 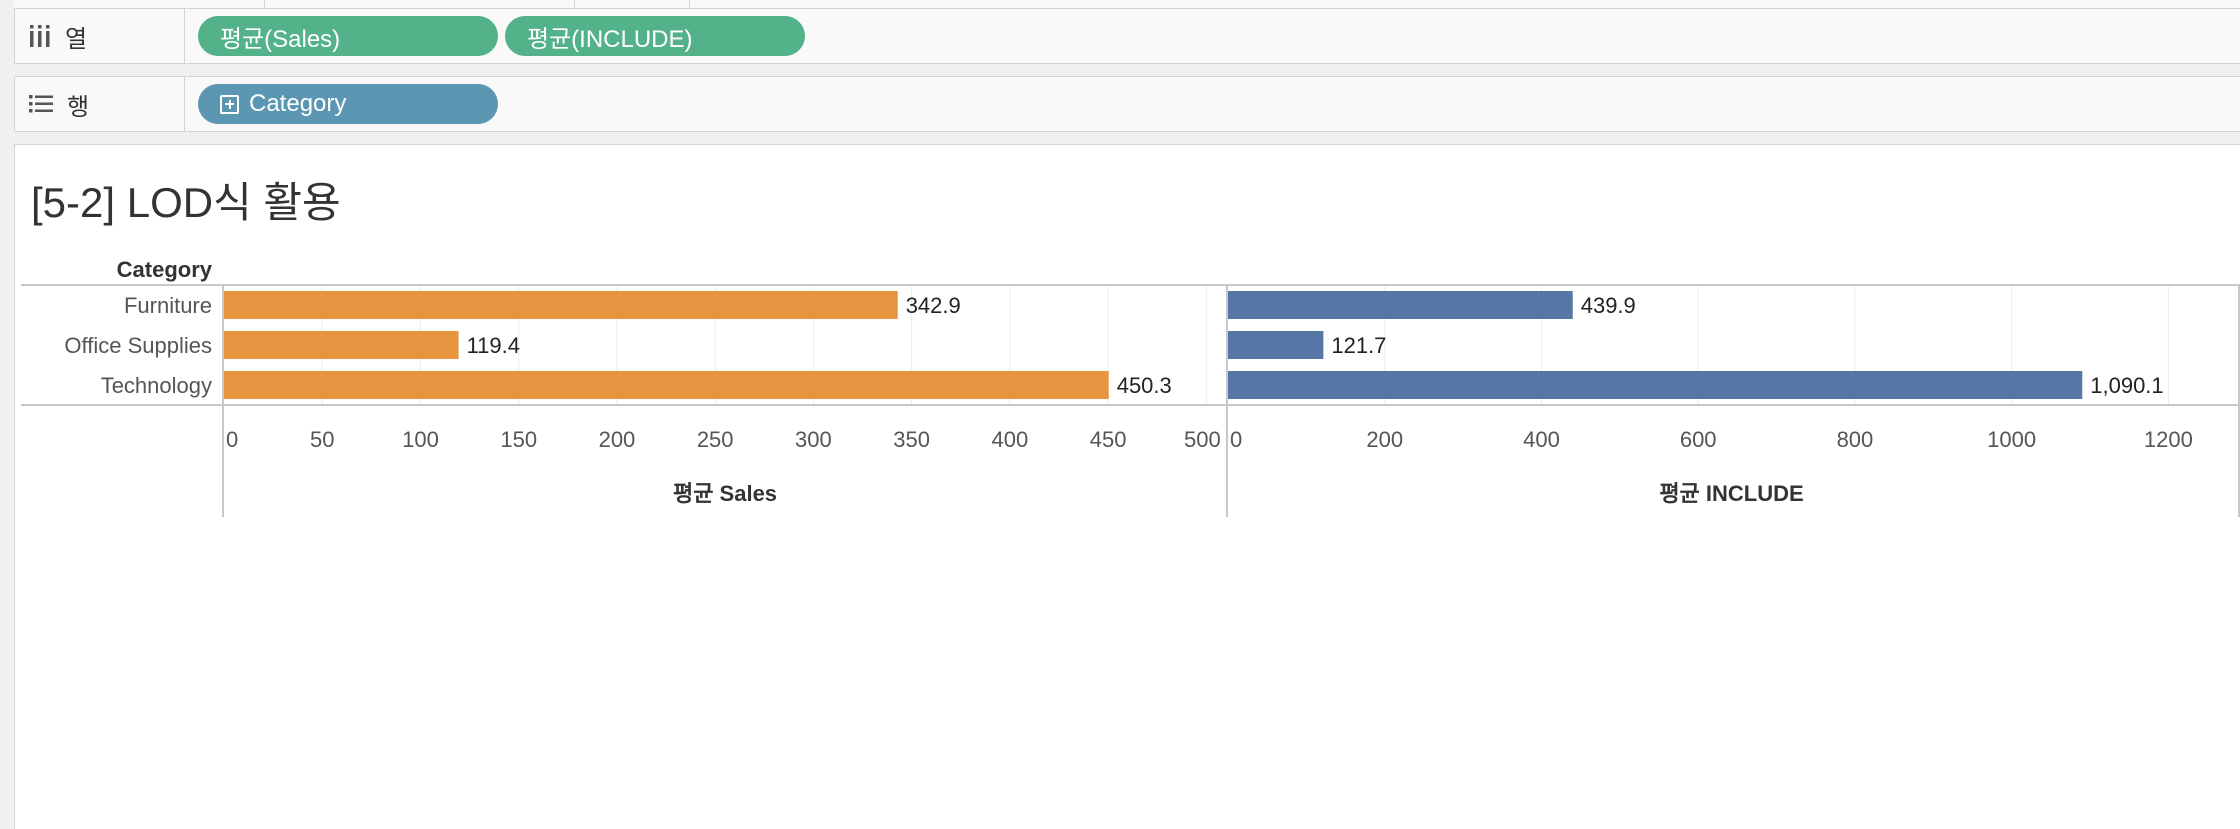 I want to click on tick-label: 350, so click(x=911, y=439).